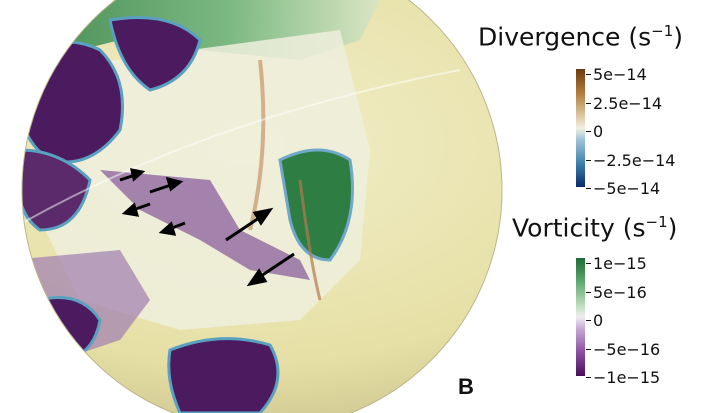  Describe the element at coordinates (207, 227) in the screenshot. I see `annotation-arrows` at that location.